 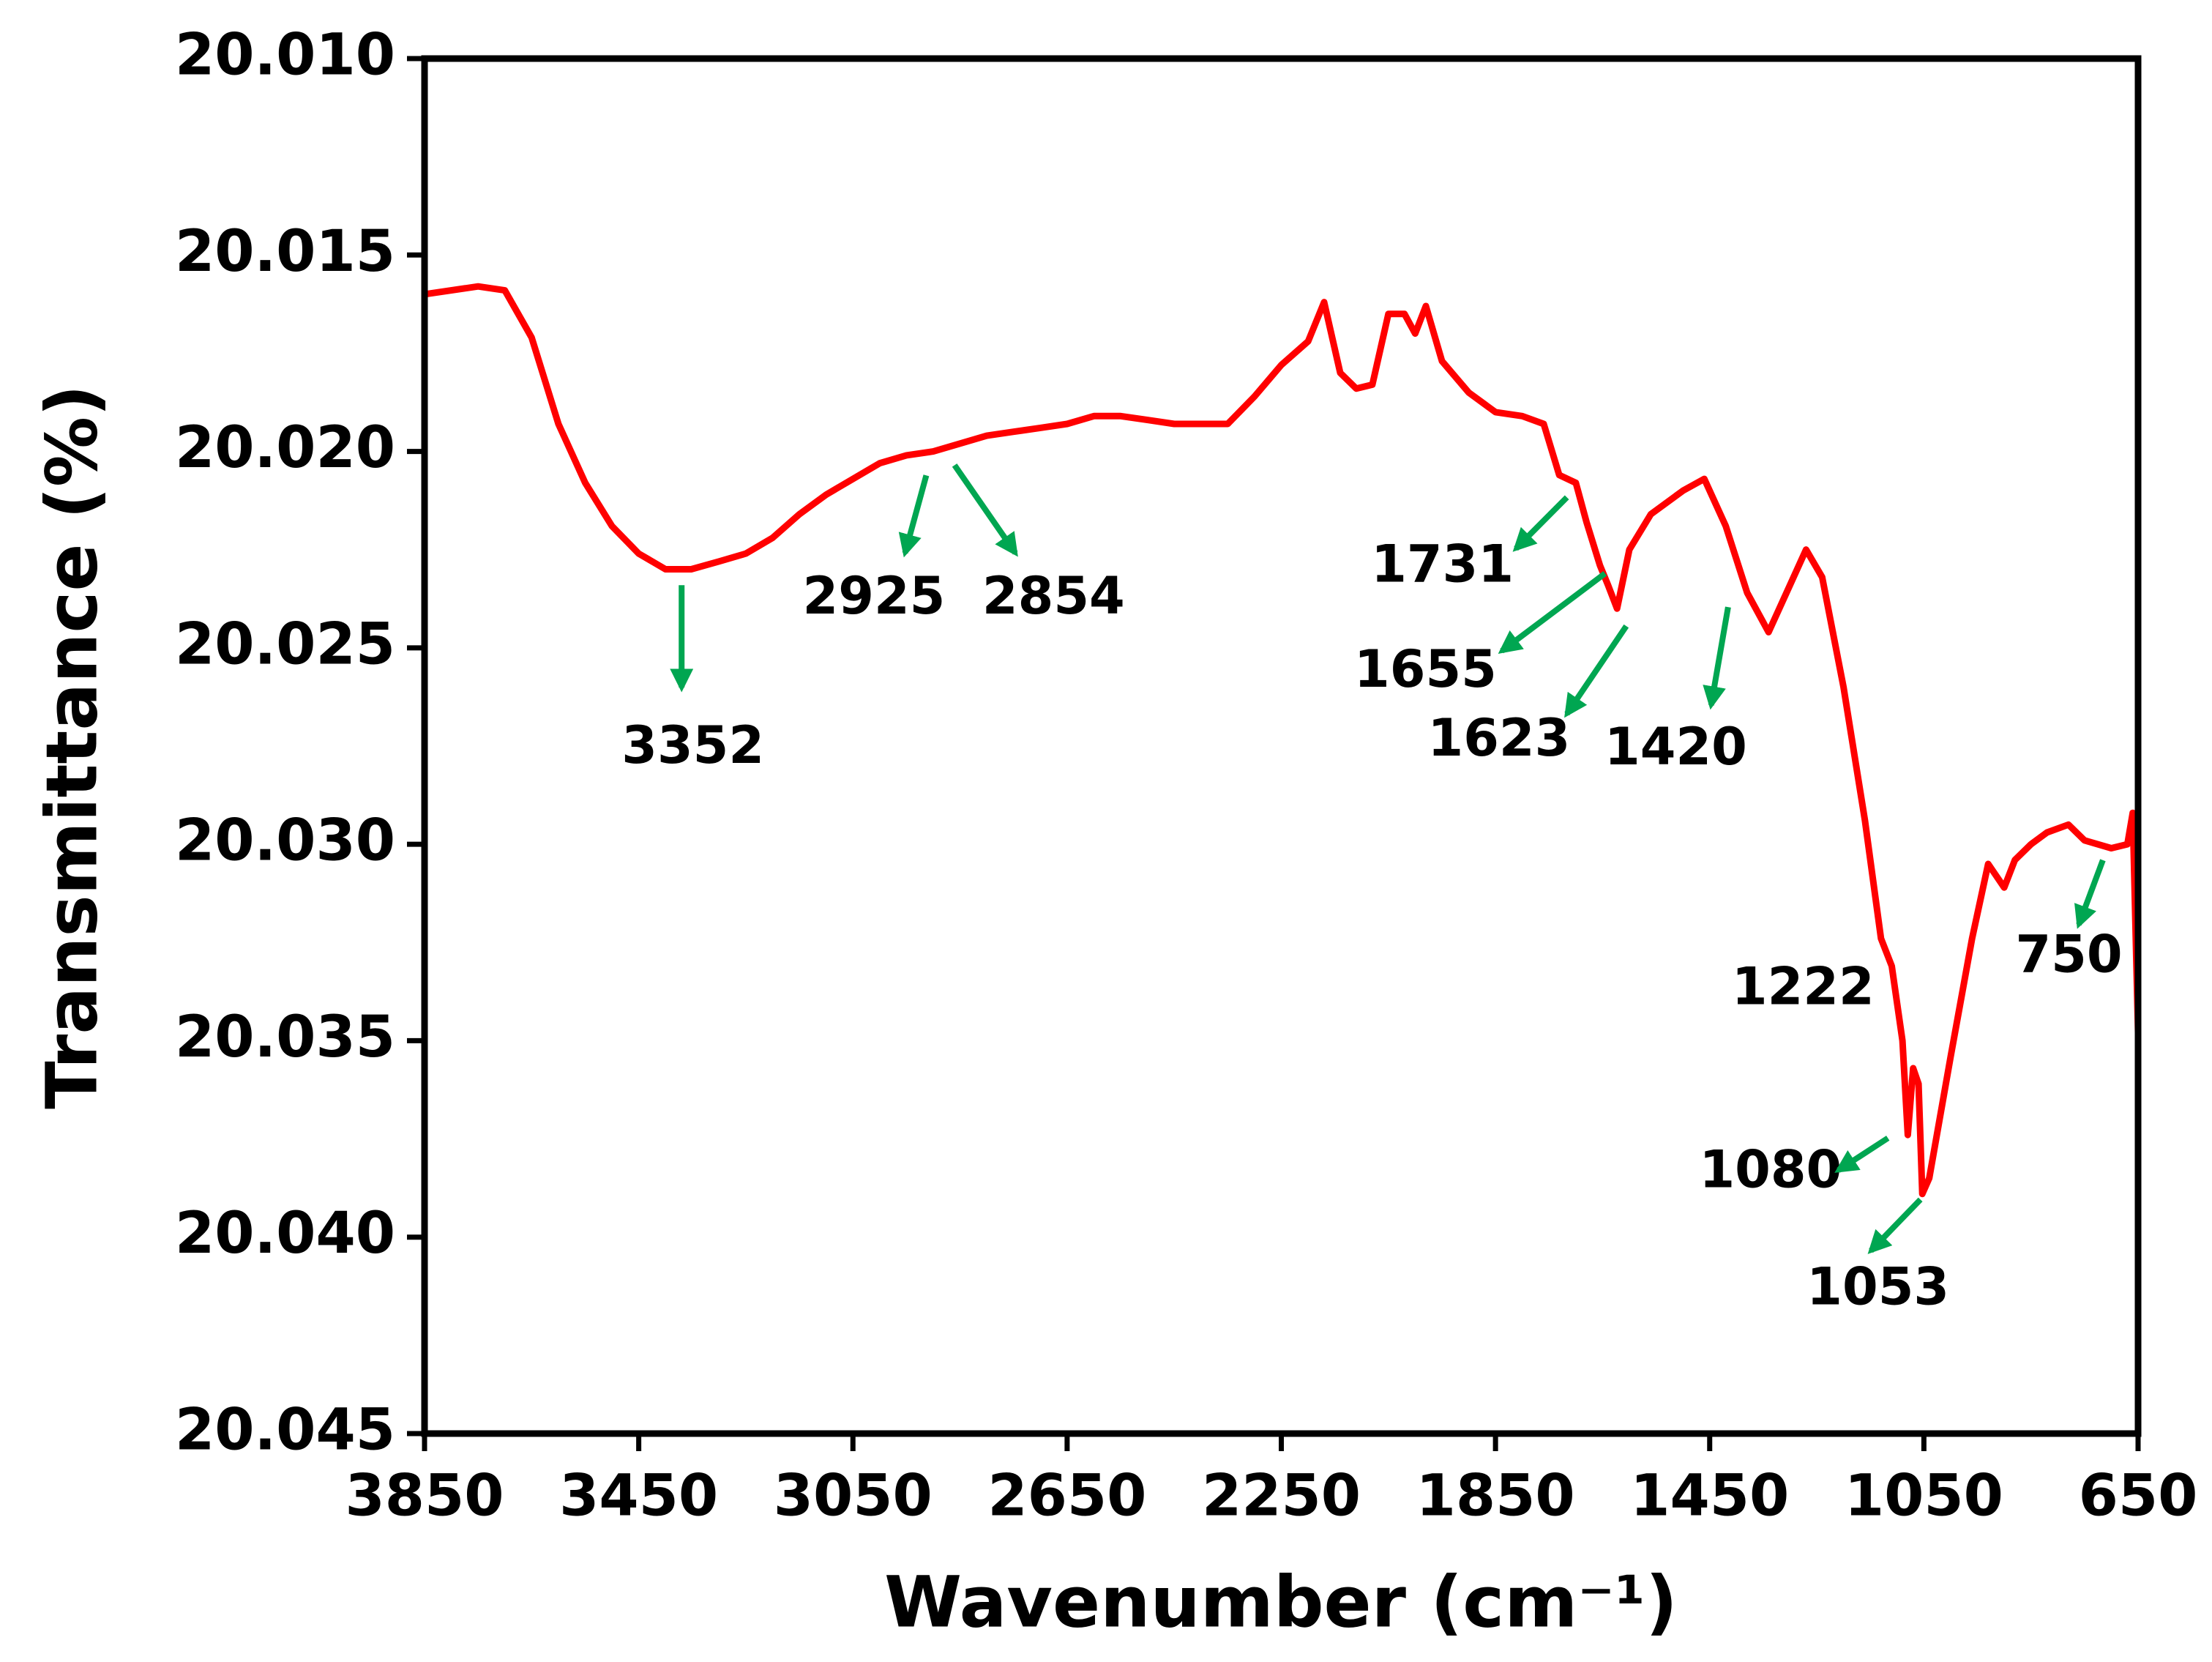 What do you see at coordinates (1771, 1169) in the screenshot?
I see `annotation-label: 1080` at bounding box center [1771, 1169].